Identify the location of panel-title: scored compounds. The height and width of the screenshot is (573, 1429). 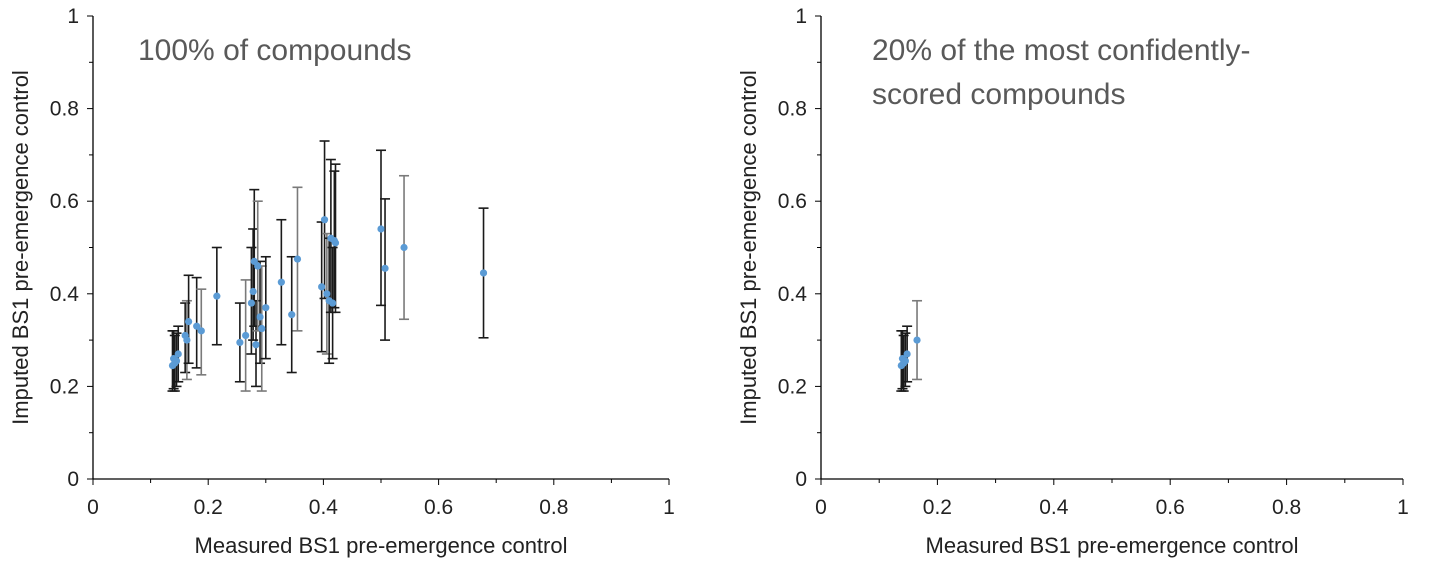
(998, 94).